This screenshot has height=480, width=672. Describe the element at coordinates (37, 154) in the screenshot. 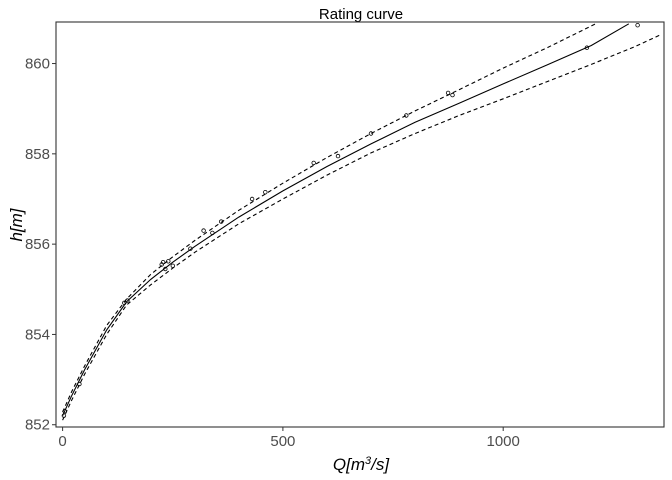

I see `y-tick-label: 858` at that location.